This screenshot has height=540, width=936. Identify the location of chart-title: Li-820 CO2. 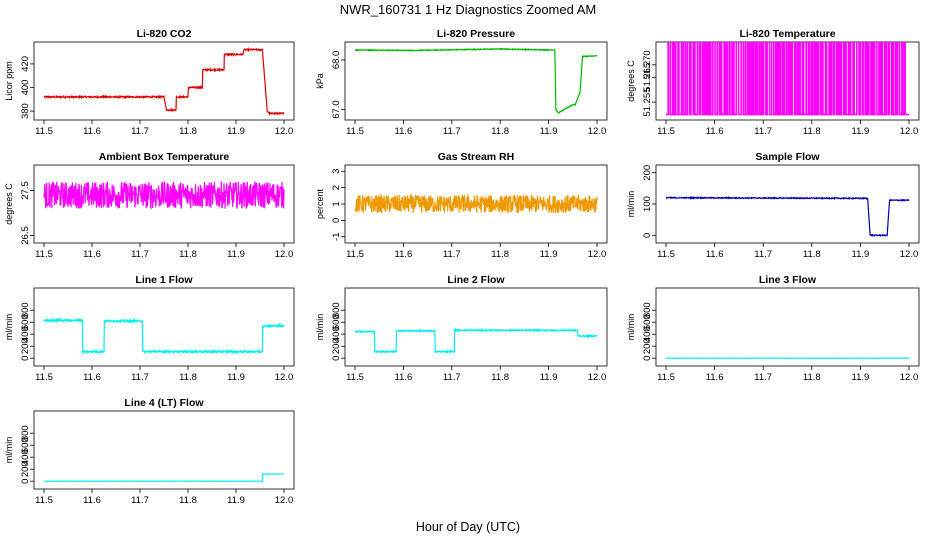
(164, 34).